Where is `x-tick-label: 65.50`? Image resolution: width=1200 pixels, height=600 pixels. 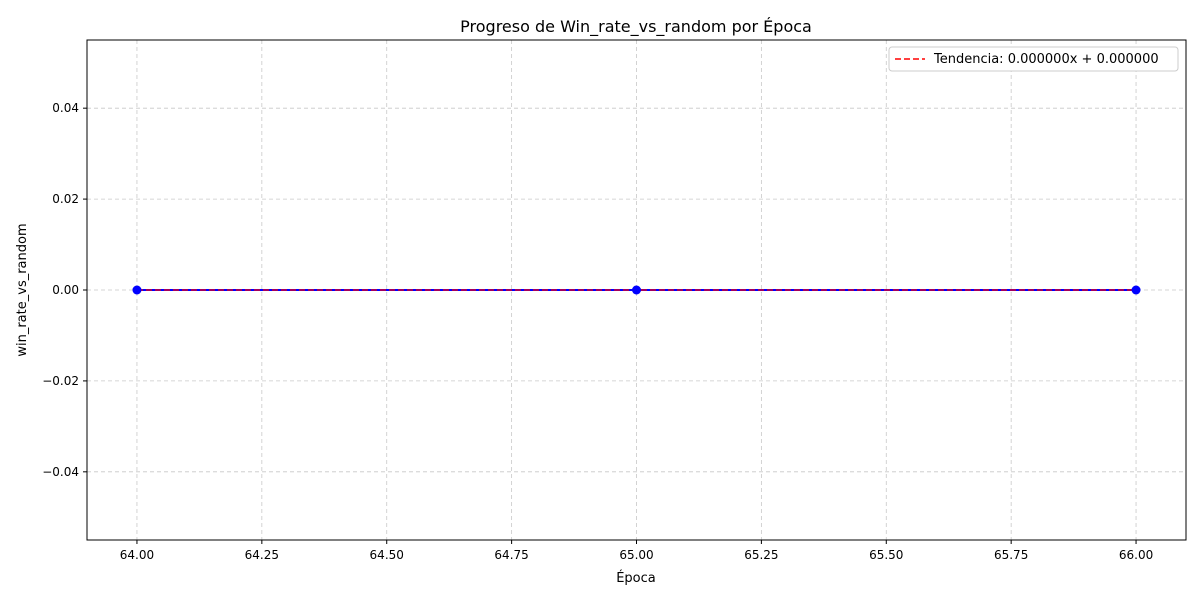 x-tick-label: 65.50 is located at coordinates (886, 555).